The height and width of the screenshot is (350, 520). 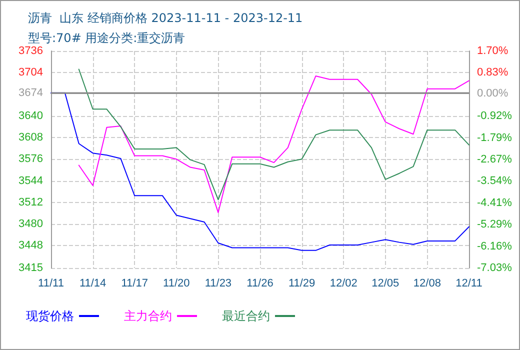 What do you see at coordinates (30, 51) in the screenshot?
I see `y-tick-label: 3736` at bounding box center [30, 51].